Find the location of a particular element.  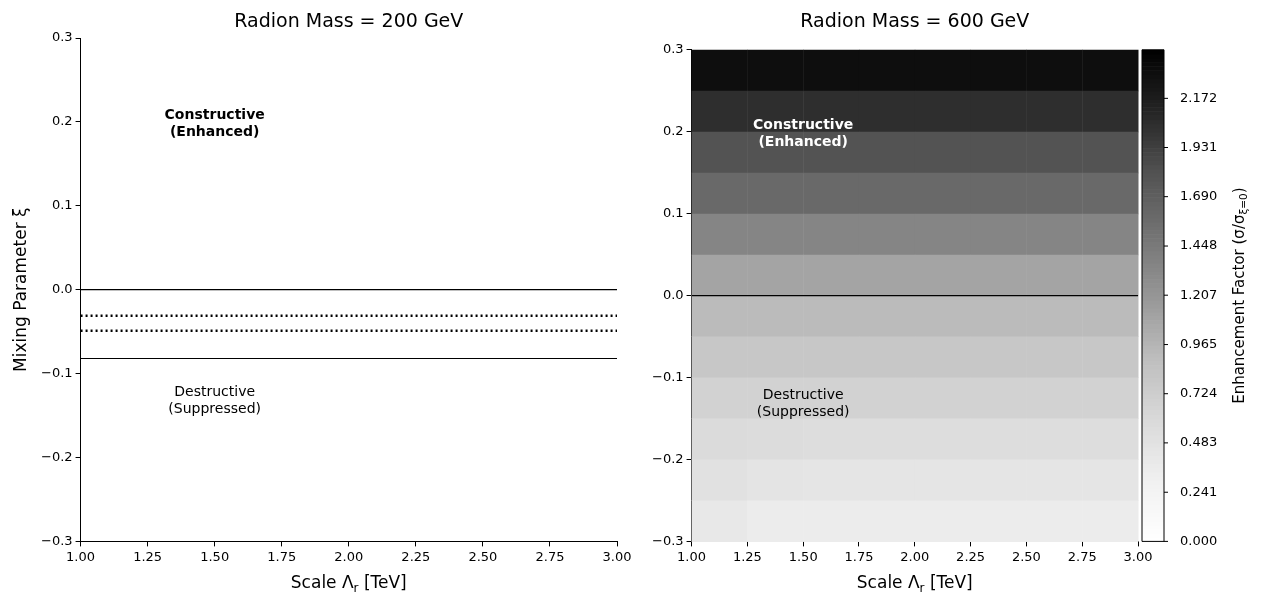

color-bar-label: 2.172 is located at coordinates (1199, 97).